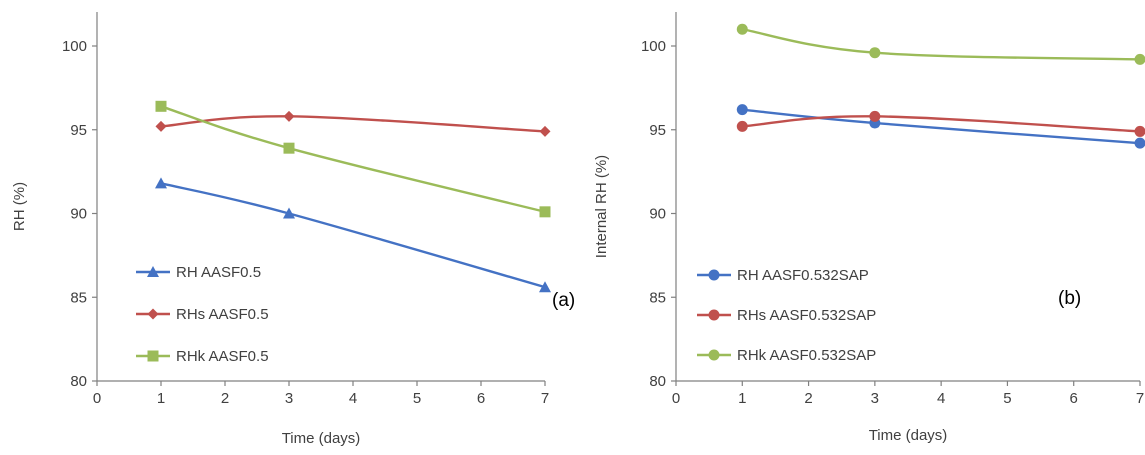 This screenshot has height=455, width=1145. I want to click on panel-label: (b), so click(1069, 298).